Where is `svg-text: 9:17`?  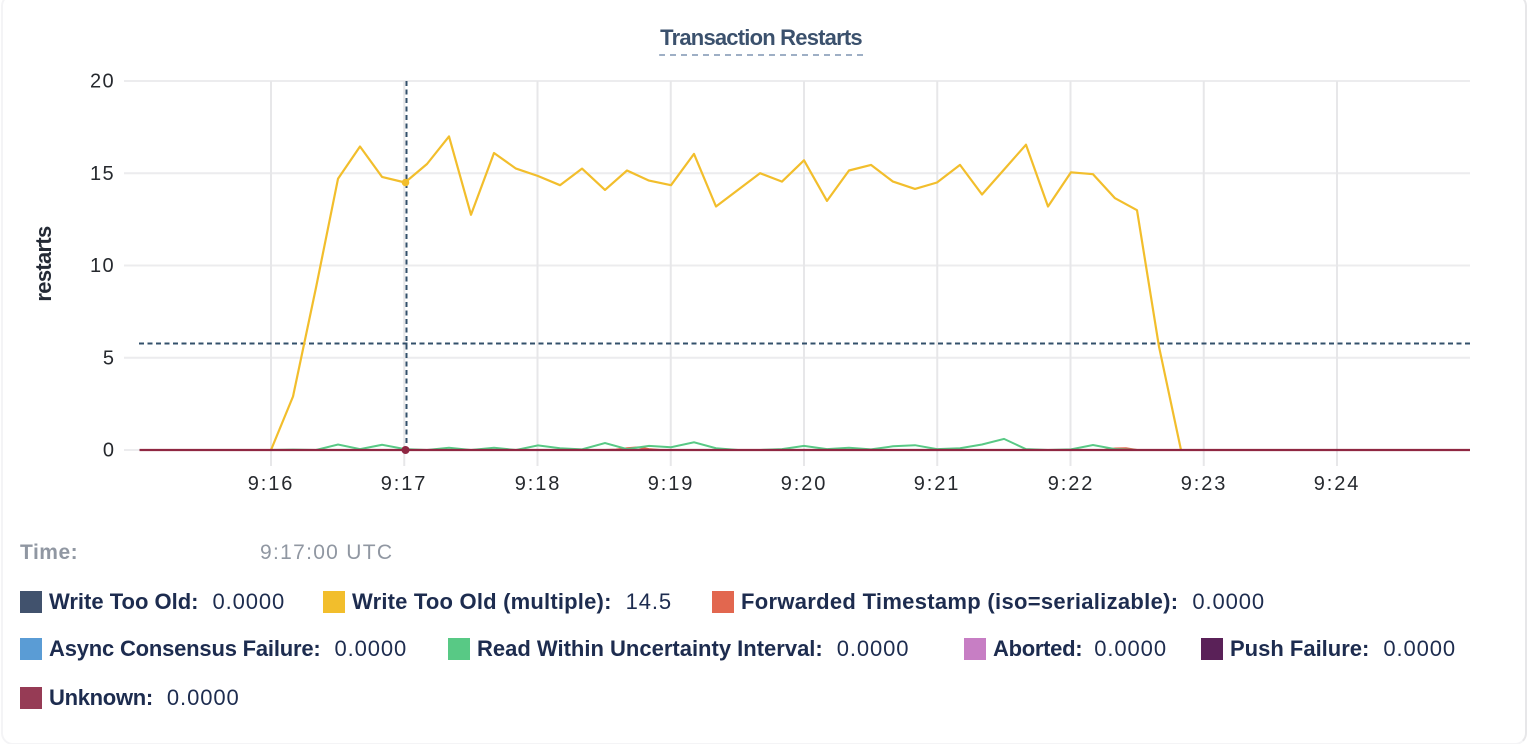
svg-text: 9:17 is located at coordinates (404, 484).